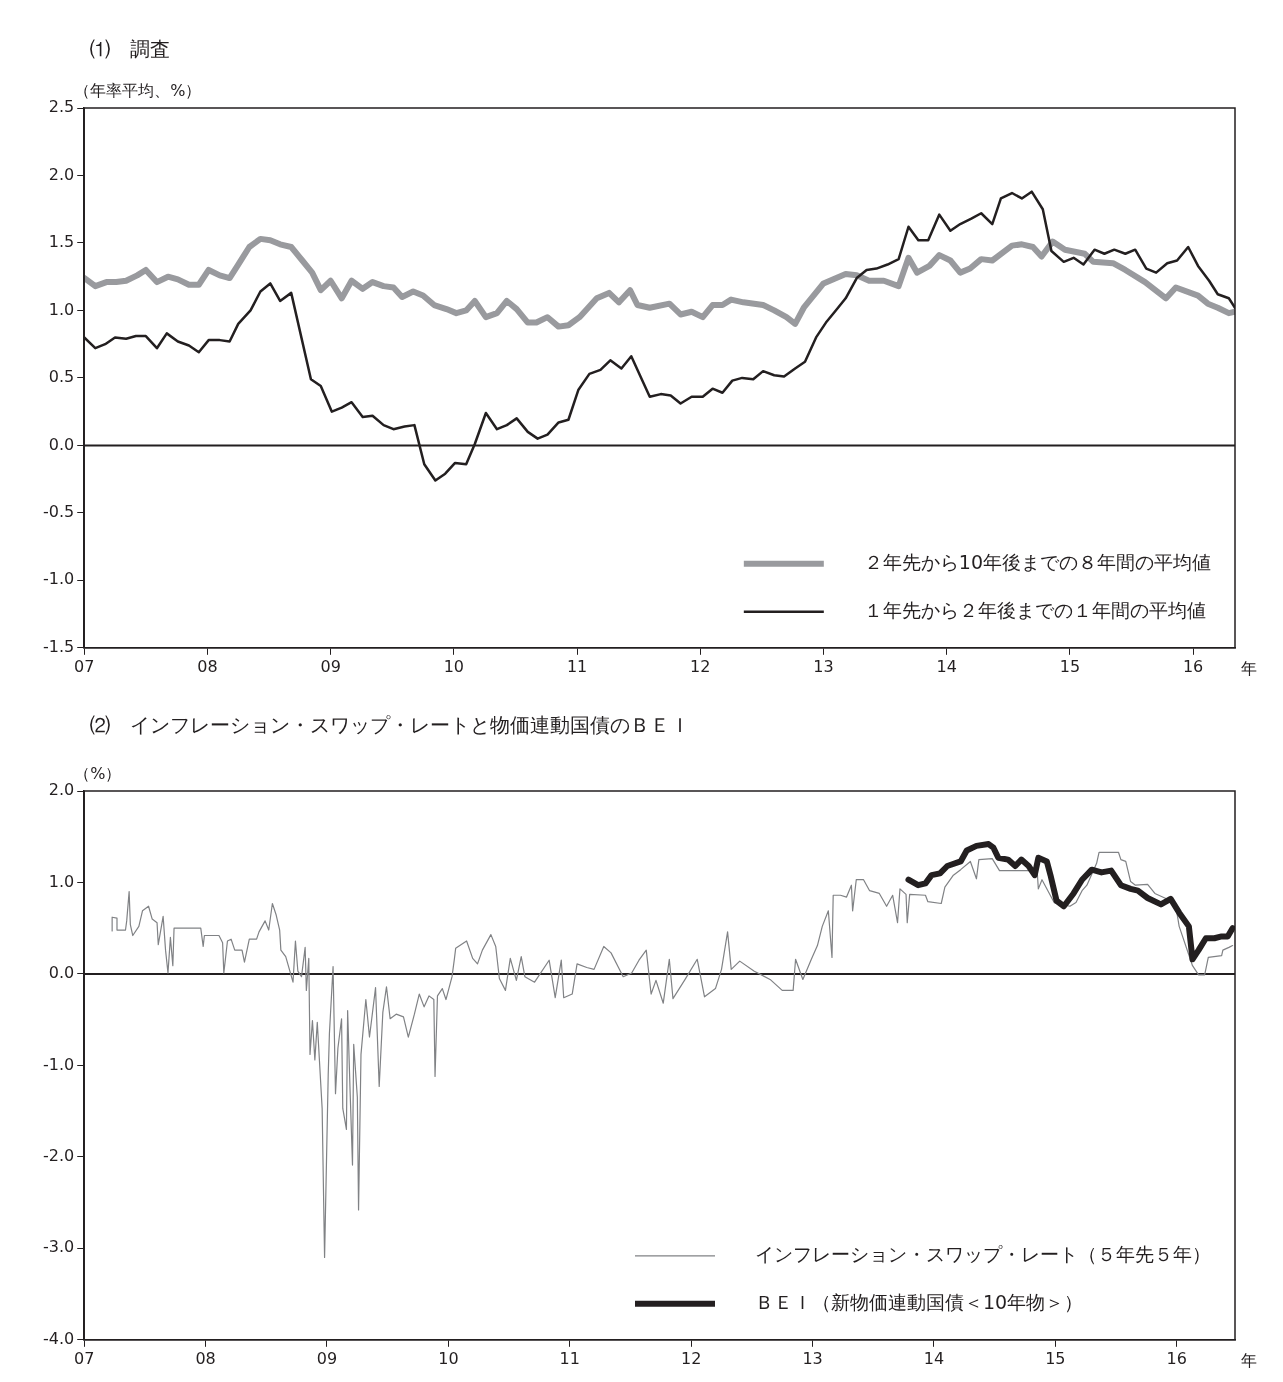 This screenshot has width=1283, height=1382. What do you see at coordinates (59, 1338) in the screenshot?
I see `y-tick-label: -4.0` at bounding box center [59, 1338].